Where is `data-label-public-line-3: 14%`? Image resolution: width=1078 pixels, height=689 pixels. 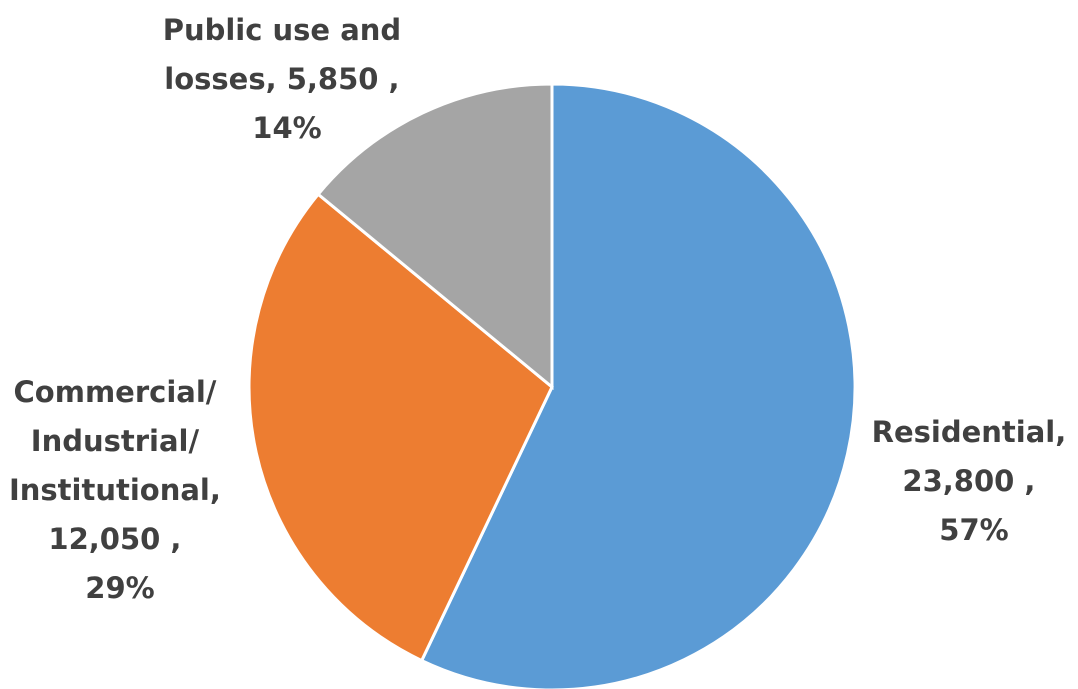 data-label-public-line-3: 14% is located at coordinates (286, 128).